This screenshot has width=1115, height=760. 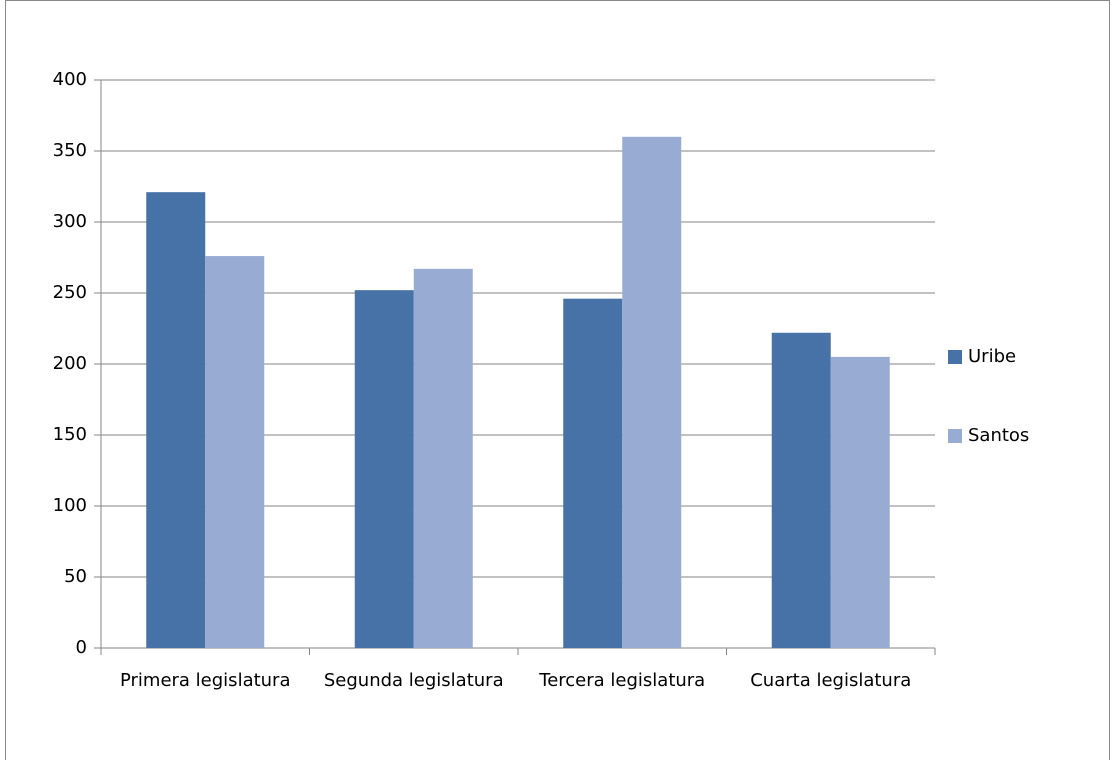 What do you see at coordinates (81, 647) in the screenshot?
I see `y-tick-label: 0` at bounding box center [81, 647].